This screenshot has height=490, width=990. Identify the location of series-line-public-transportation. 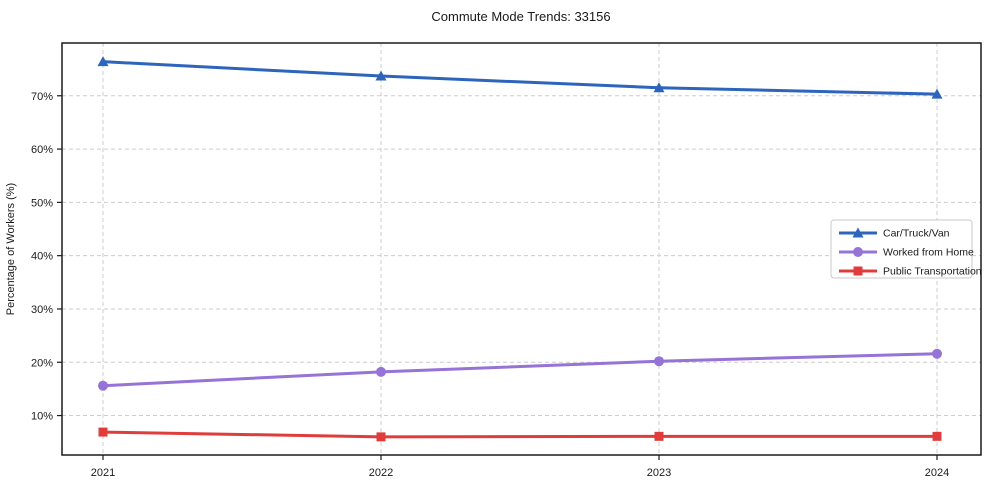
(520, 434).